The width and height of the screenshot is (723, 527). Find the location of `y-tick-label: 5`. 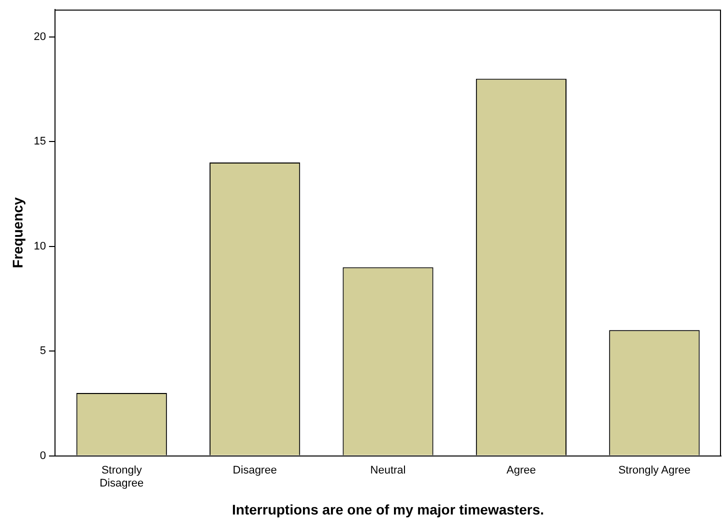

y-tick-label: 5 is located at coordinates (43, 351).